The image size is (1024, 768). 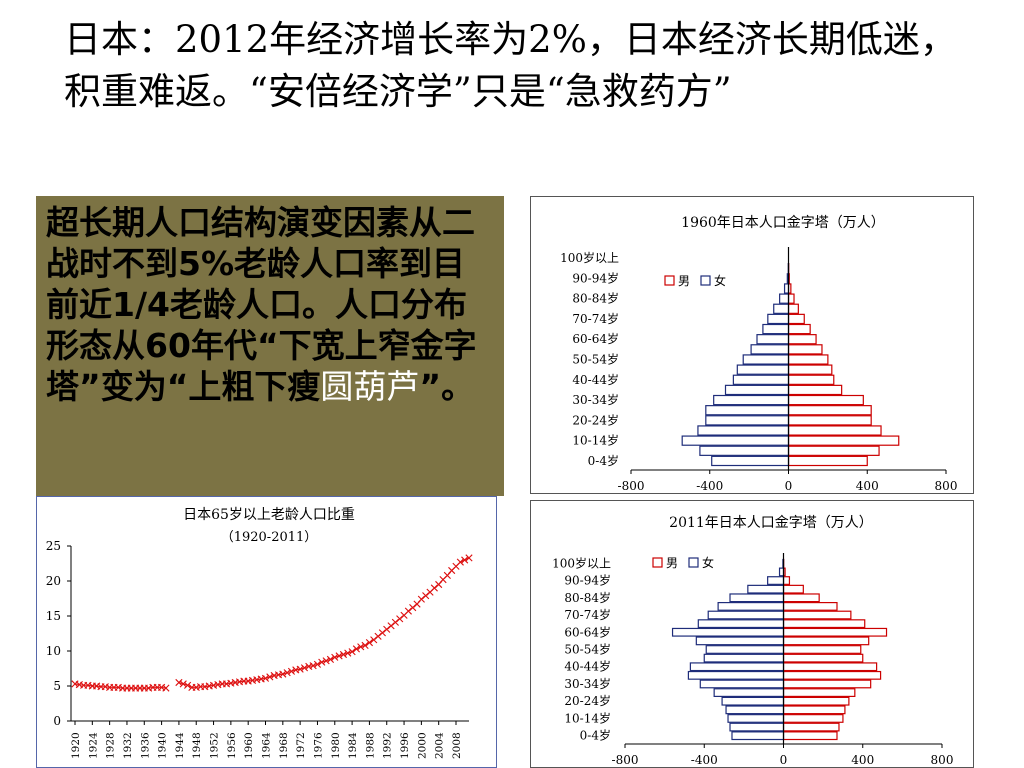 I want to click on summary-part-2: 老龄人口率到目前近, so click(x=256, y=284).